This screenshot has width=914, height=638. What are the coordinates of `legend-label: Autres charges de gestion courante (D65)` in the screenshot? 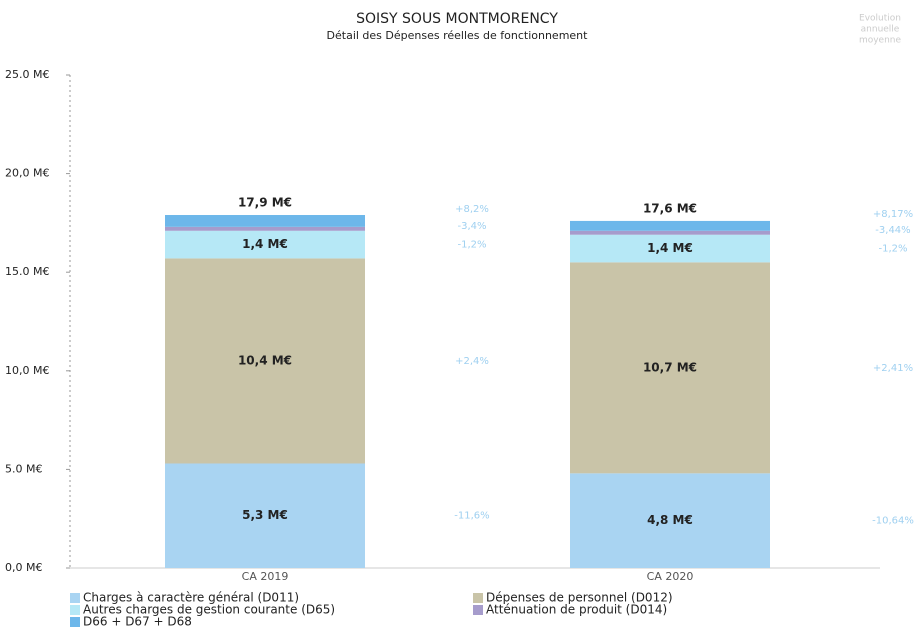 It's located at (209, 610).